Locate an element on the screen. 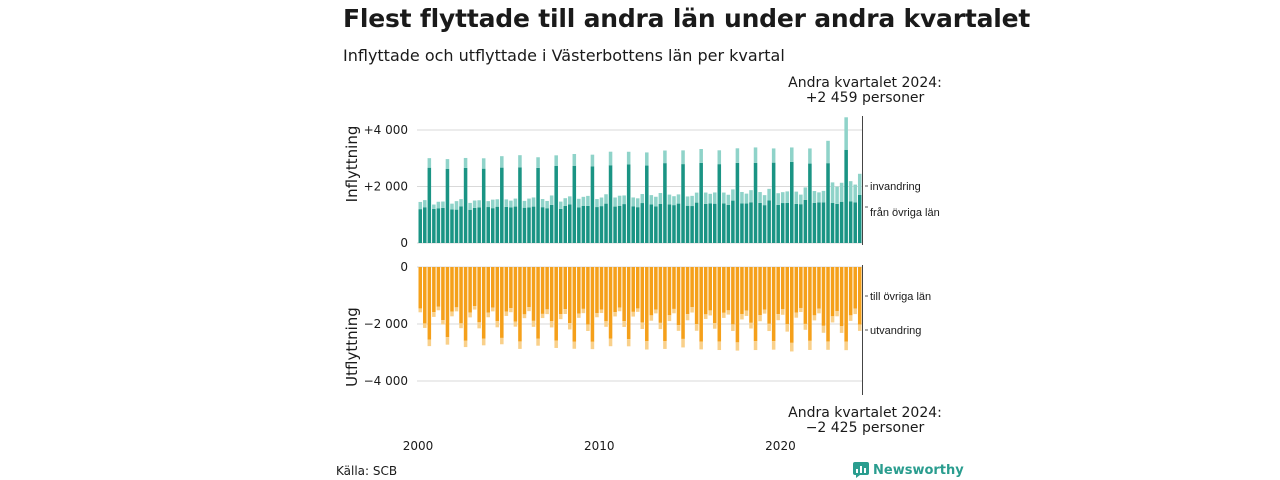  brand-logo: Newsworthy is located at coordinates (908, 470).